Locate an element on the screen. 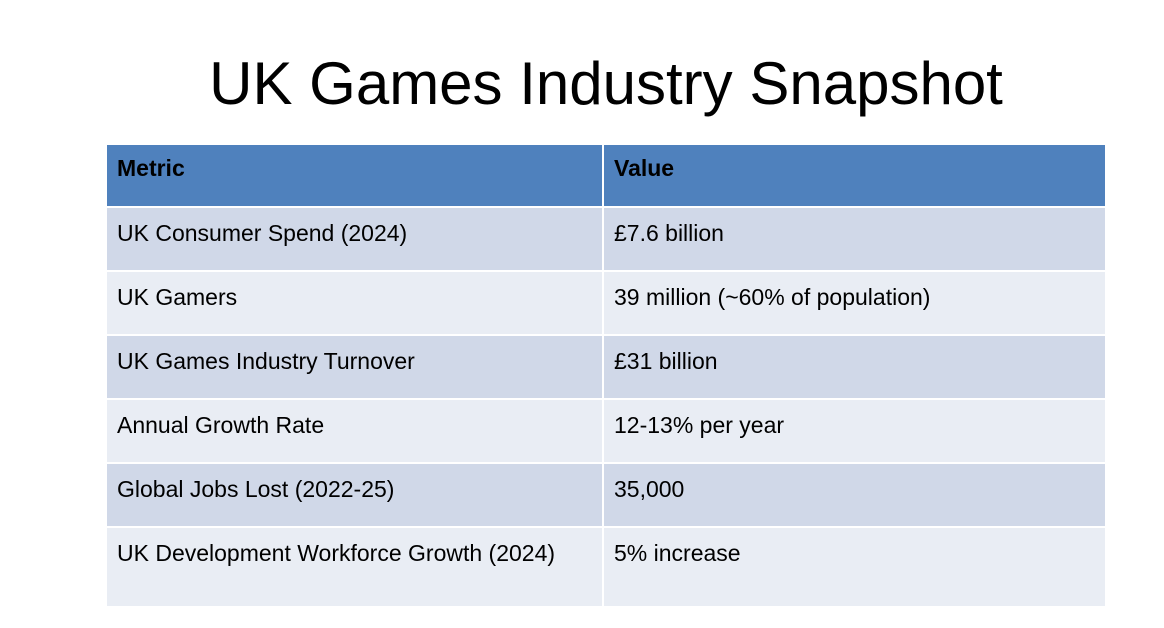  value-cell: 12-13% per year is located at coordinates (854, 432).